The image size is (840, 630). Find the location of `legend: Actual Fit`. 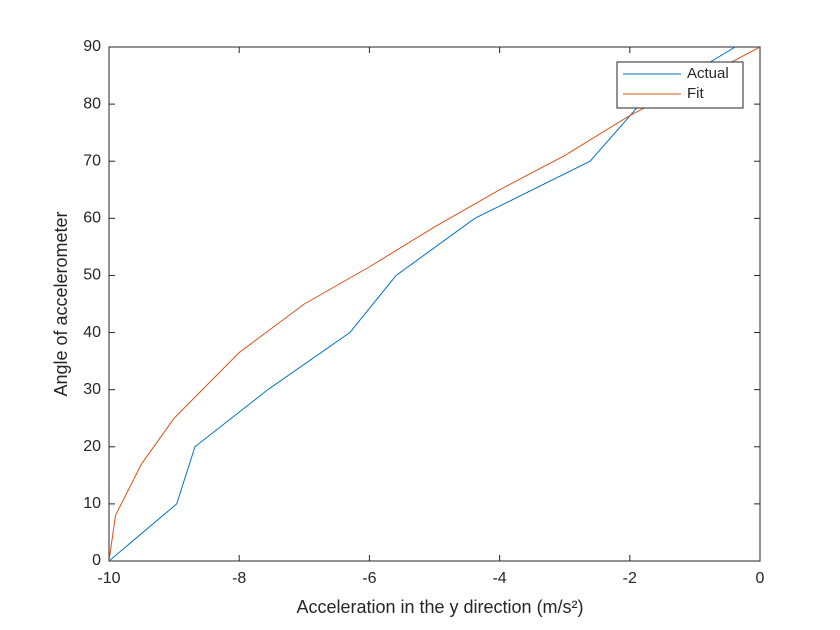

legend: Actual Fit is located at coordinates (680, 85).